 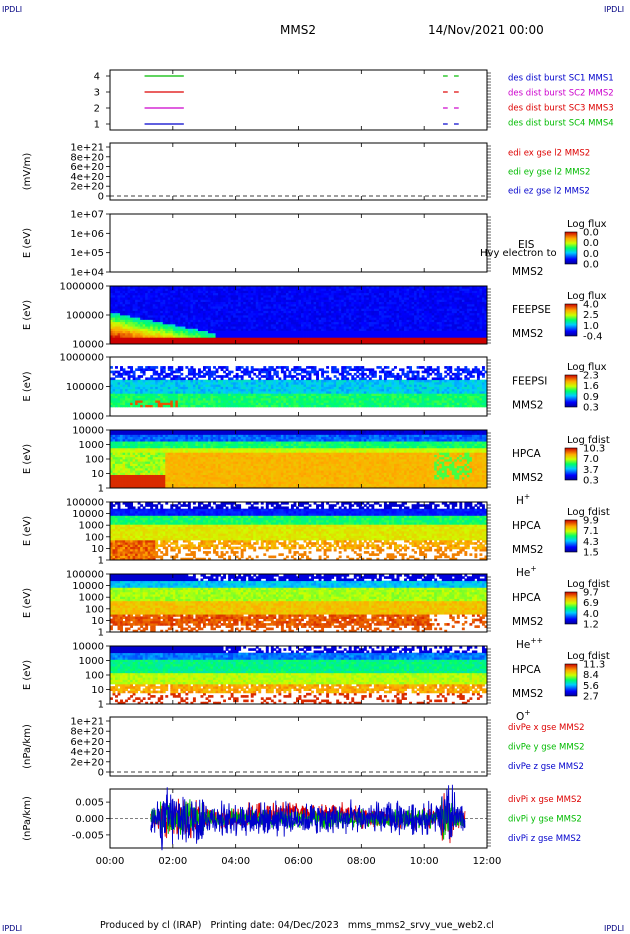 I want to click on burst-panel-frame, so click(x=298, y=100).